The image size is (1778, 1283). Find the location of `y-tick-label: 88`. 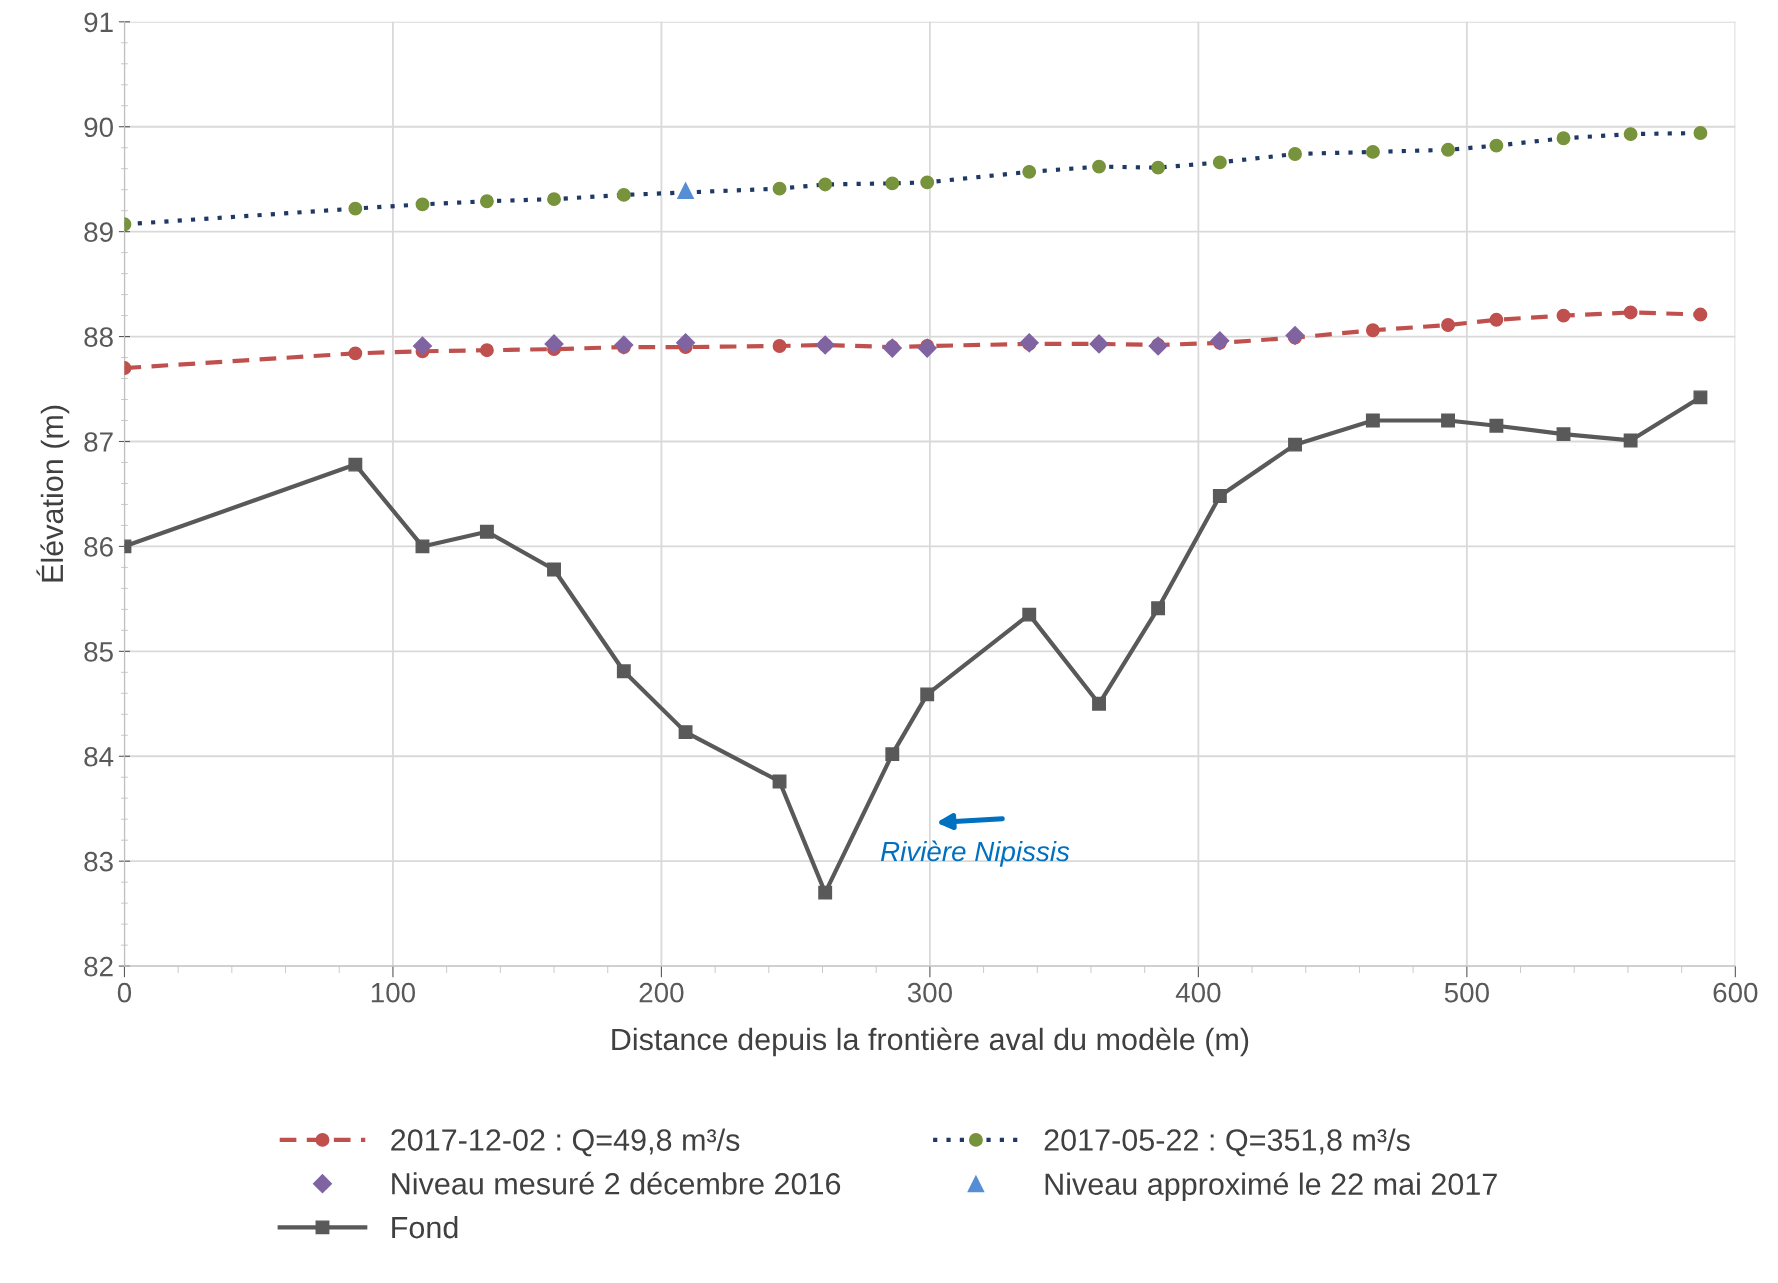

y-tick-label: 88 is located at coordinates (98, 337).